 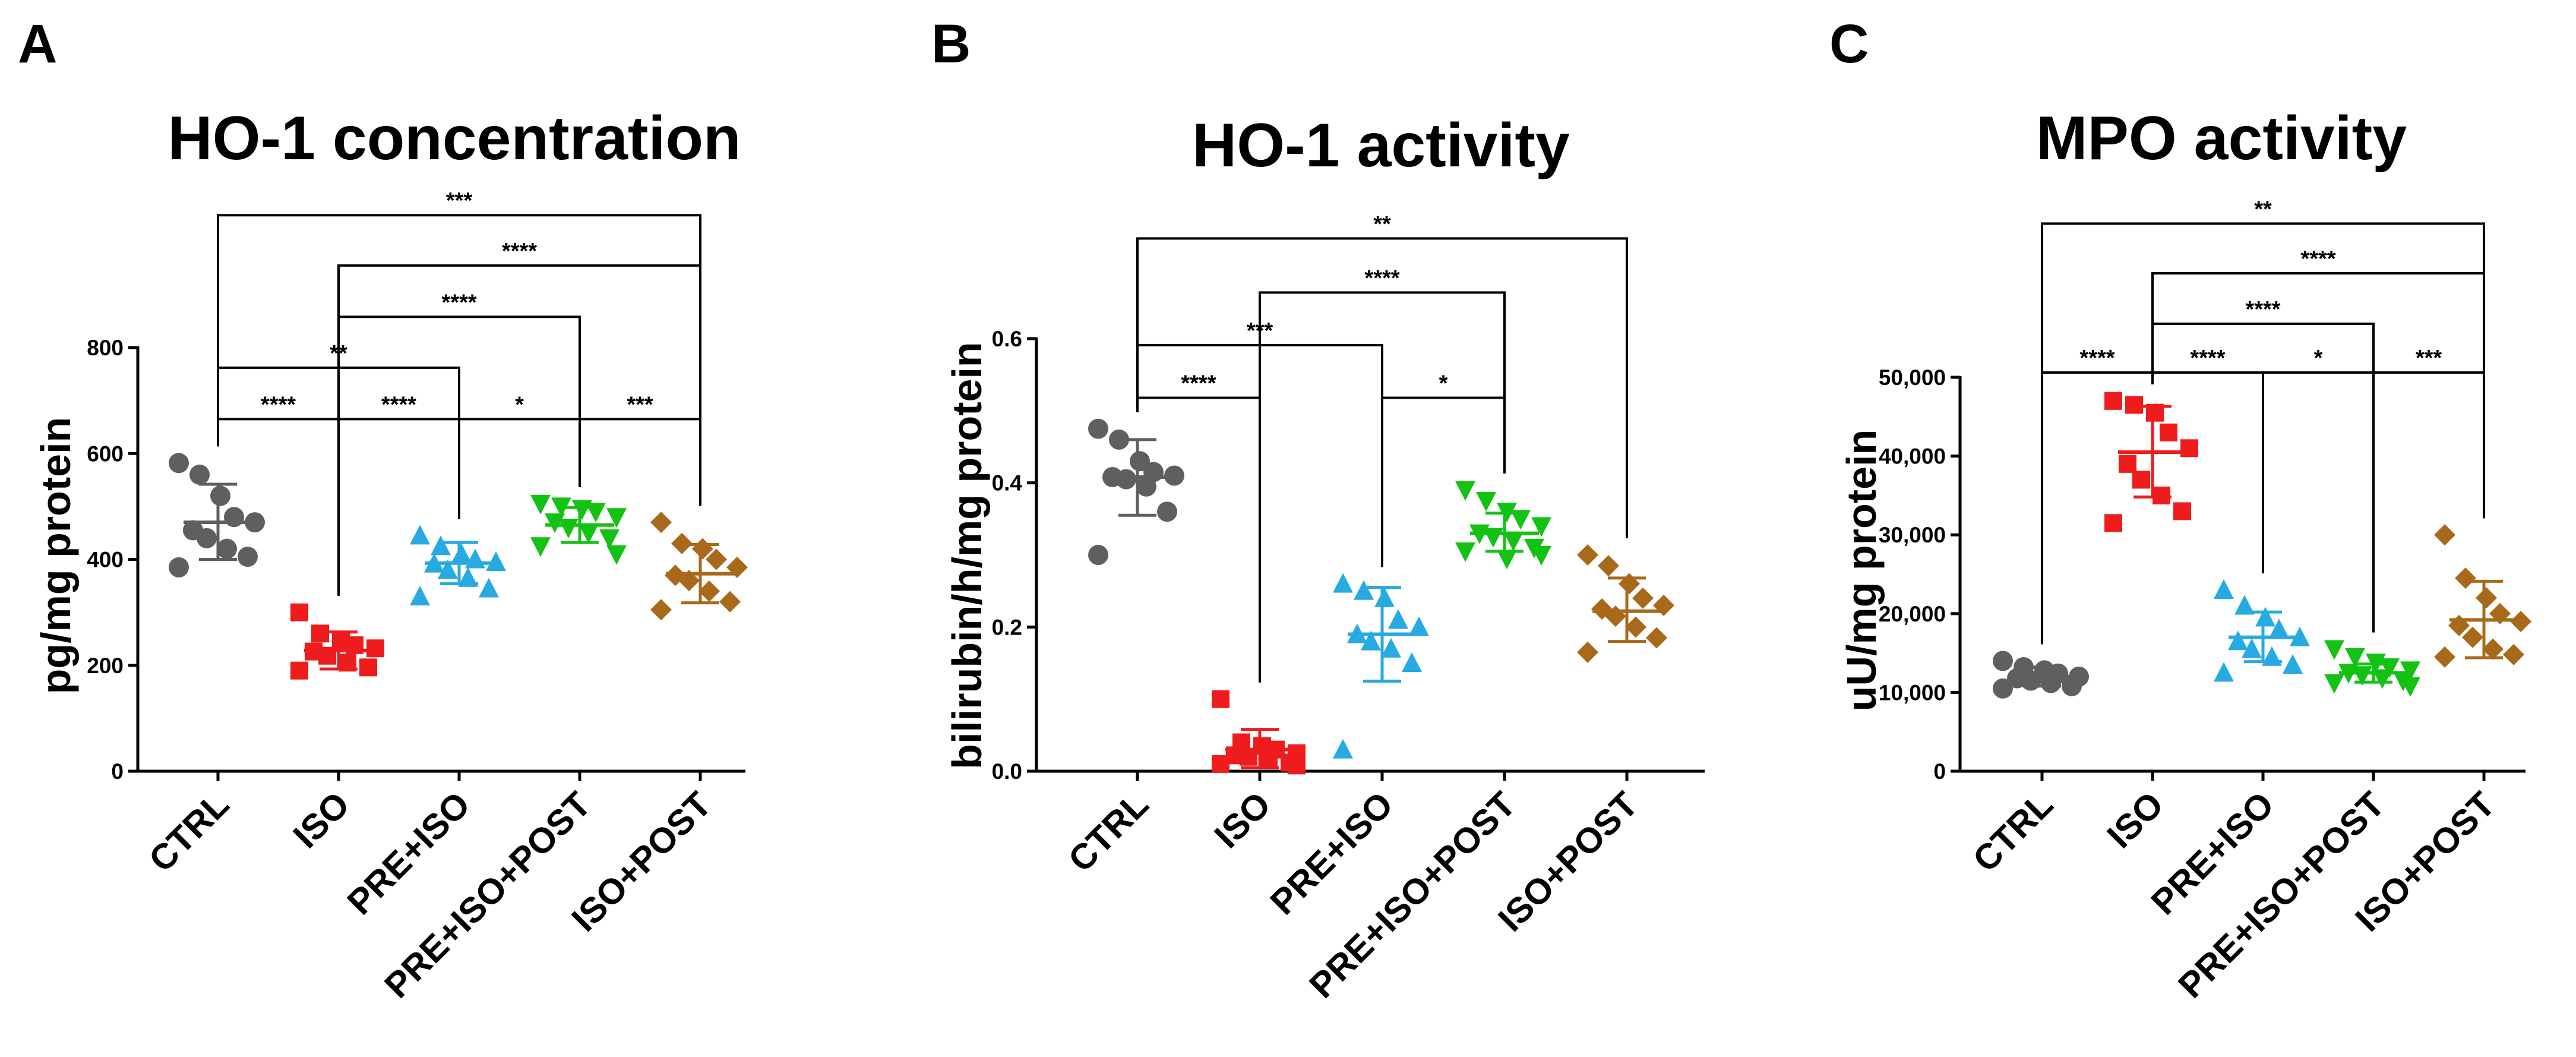 I want to click on series-pre-iso, so click(x=458, y=565).